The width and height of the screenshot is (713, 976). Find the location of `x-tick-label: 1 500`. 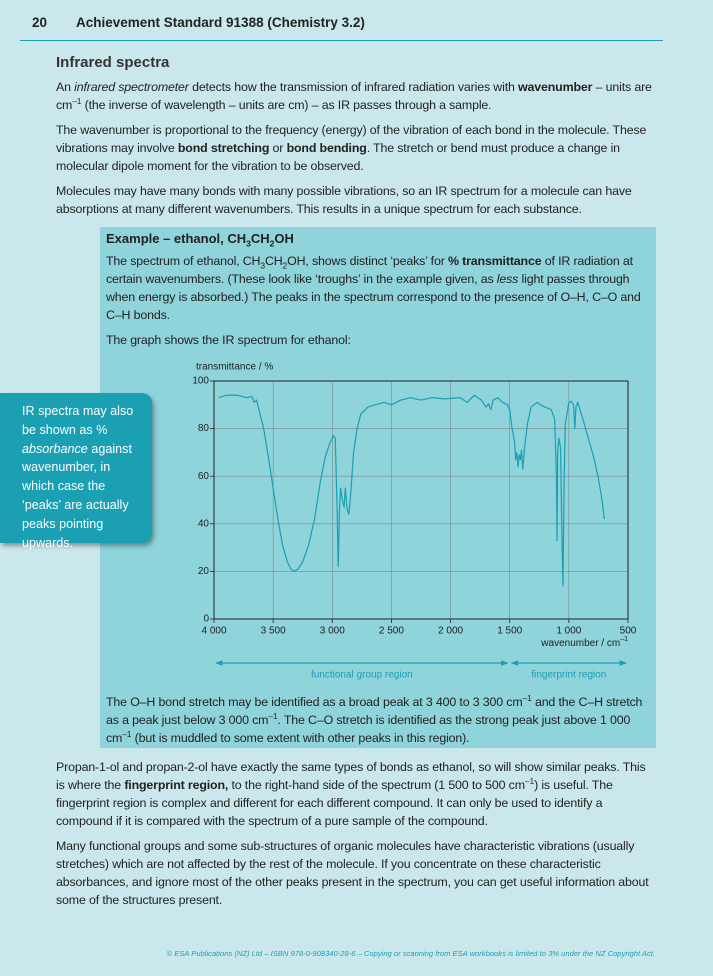

x-tick-label: 1 500 is located at coordinates (509, 631).